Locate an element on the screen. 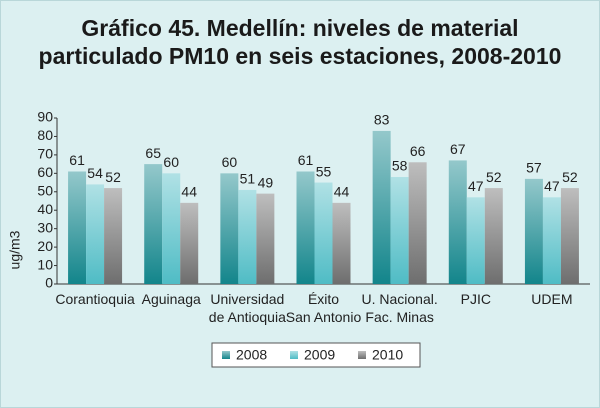 This screenshot has width=600, height=408. y-tick-label: 30 is located at coordinates (45, 227).